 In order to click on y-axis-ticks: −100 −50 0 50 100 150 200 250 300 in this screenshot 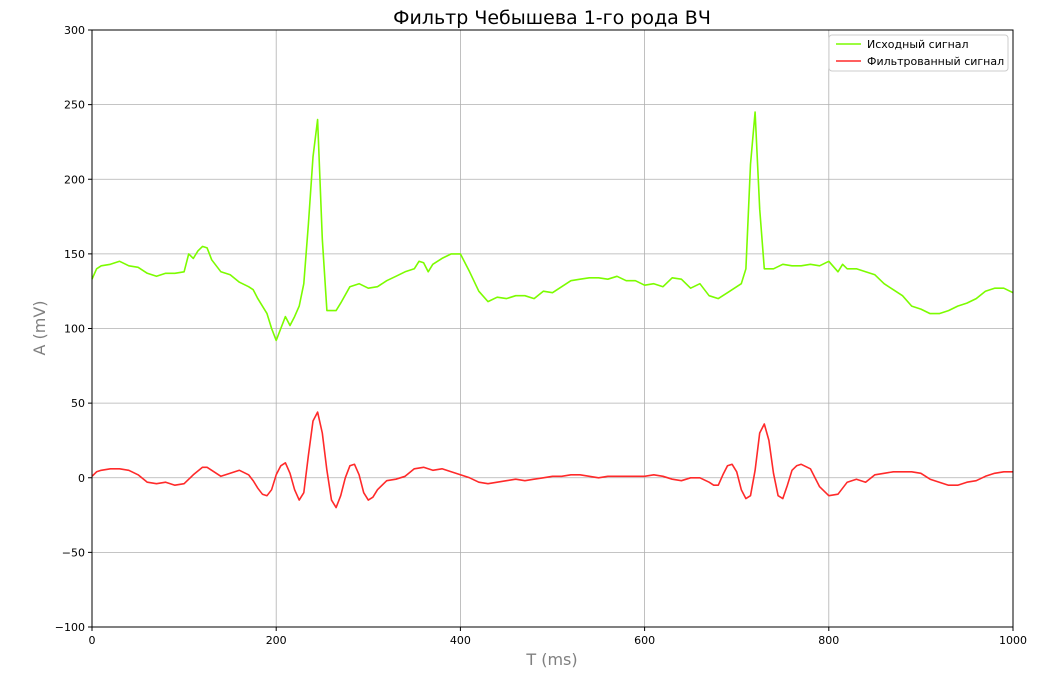, I will do `click(73, 329)`.